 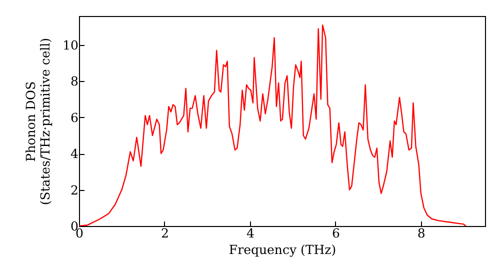 What do you see at coordinates (38, 122) in the screenshot?
I see `y-axis-title: Phonon DOS (States/THz·primitive cell)` at bounding box center [38, 122].